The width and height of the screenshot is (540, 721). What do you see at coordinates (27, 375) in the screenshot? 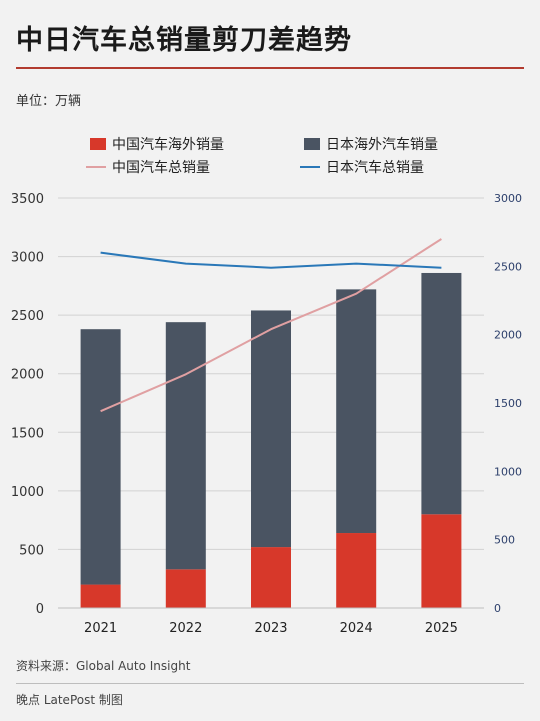
I see `left-tick-label-4: 2000` at bounding box center [27, 375].